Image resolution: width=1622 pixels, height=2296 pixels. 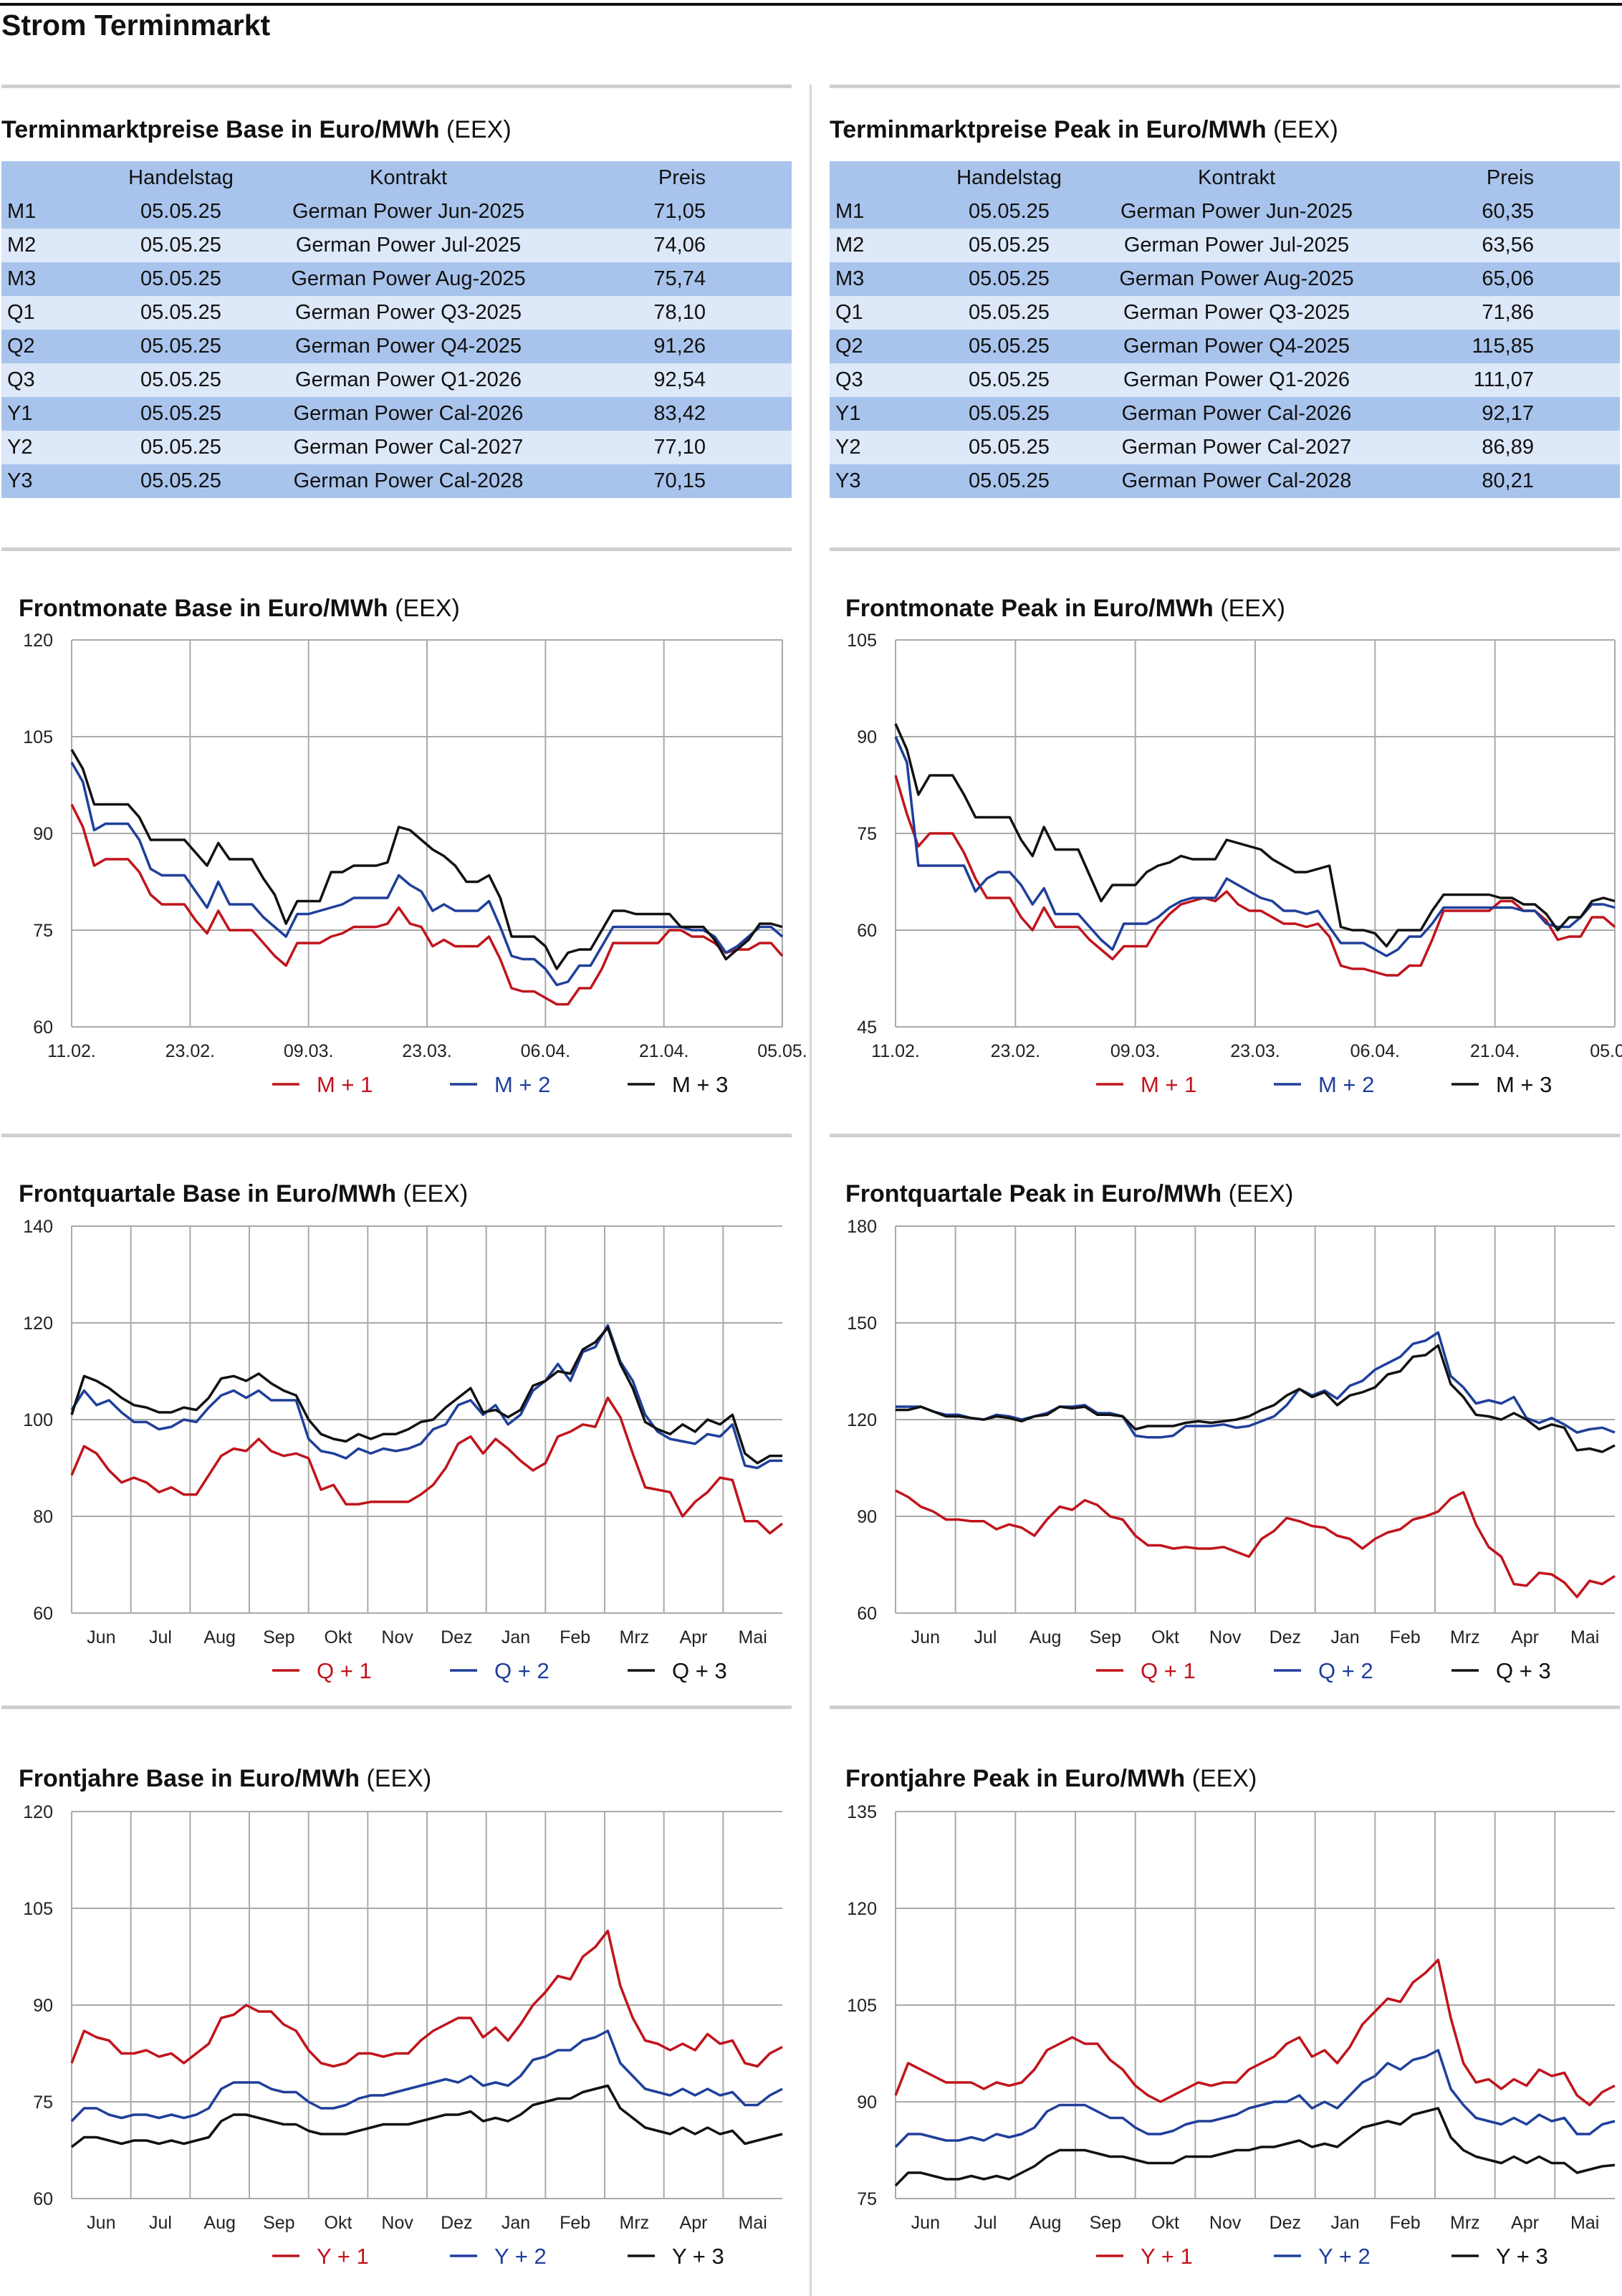 I want to click on header-cell, so click(x=54, y=178).